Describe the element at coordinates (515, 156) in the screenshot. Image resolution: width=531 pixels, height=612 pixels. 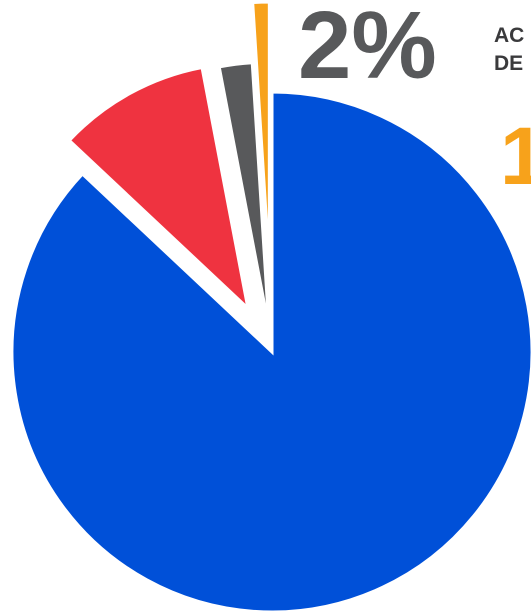
I see `percent-label: 1` at that location.